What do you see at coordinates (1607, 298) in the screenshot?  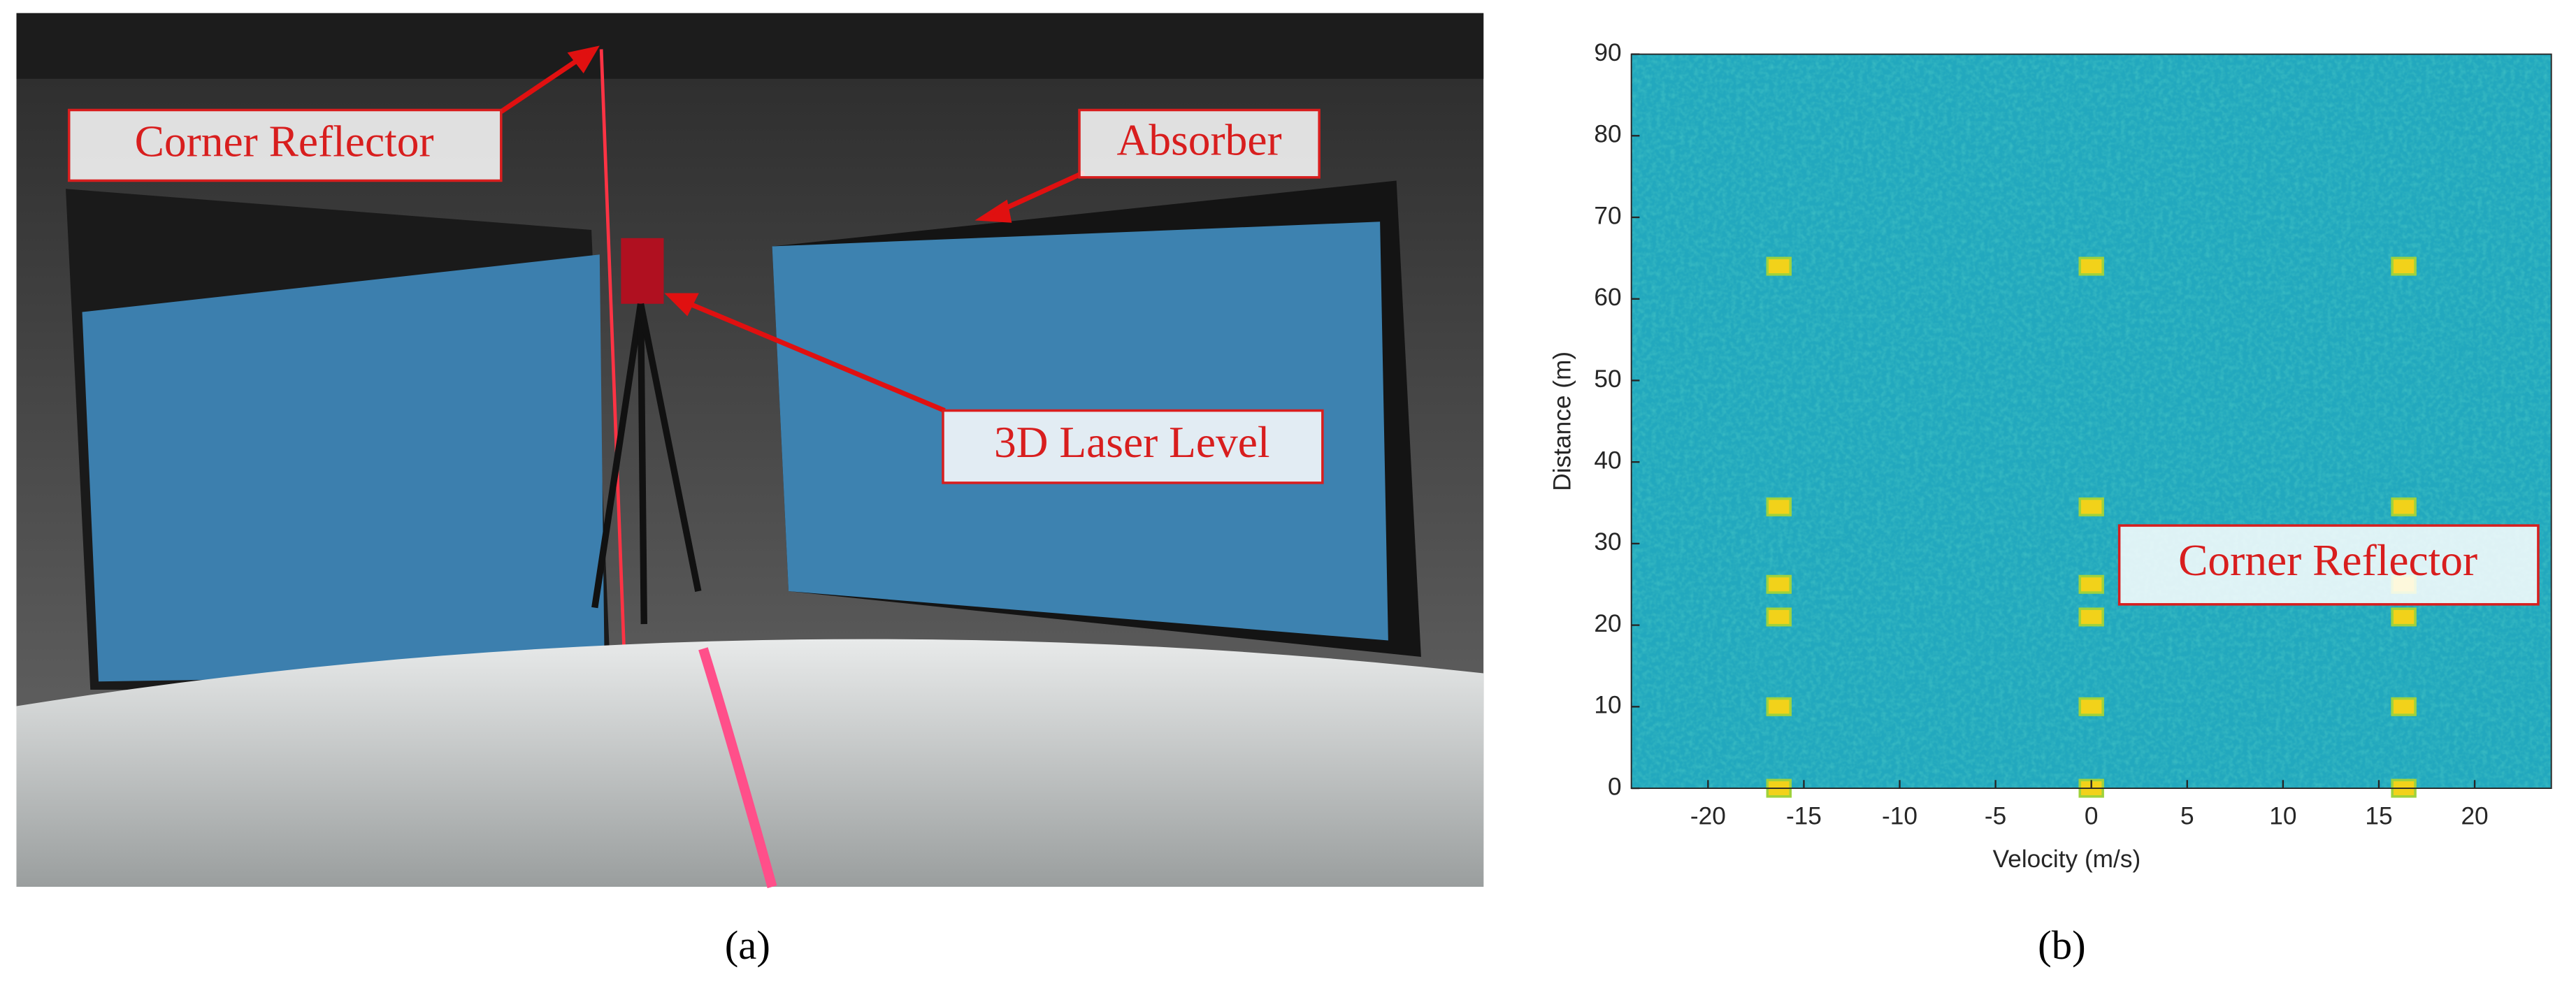 I see `y-tick-label: 60` at bounding box center [1607, 298].